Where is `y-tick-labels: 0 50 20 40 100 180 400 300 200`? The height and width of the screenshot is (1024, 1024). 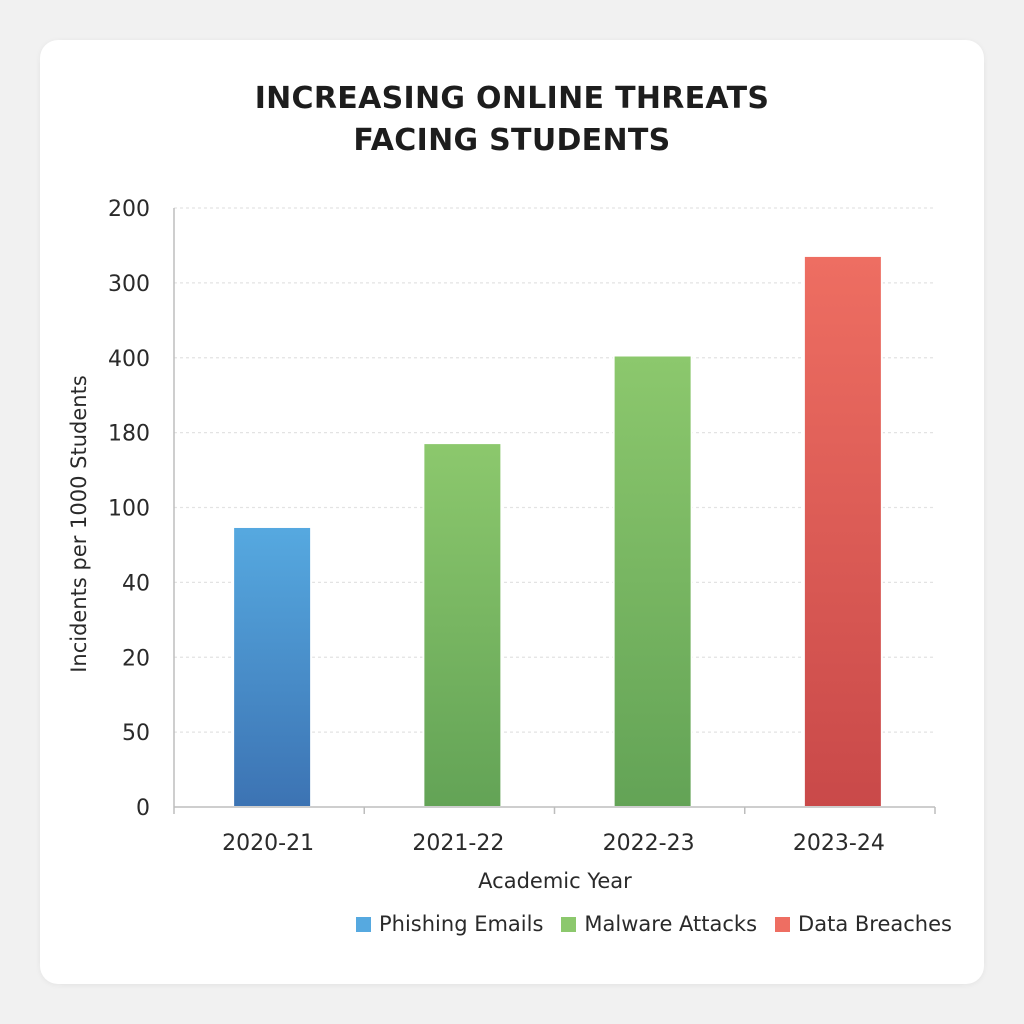 y-tick-labels: 0 50 20 40 100 180 400 300 200 is located at coordinates (129, 509).